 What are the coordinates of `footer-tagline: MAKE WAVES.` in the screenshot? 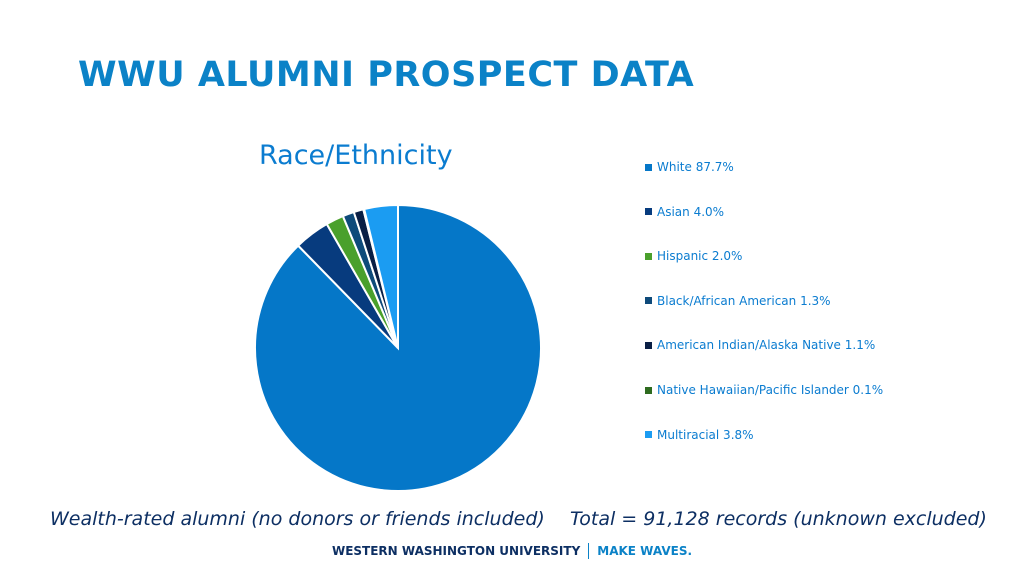 It's located at (645, 551).